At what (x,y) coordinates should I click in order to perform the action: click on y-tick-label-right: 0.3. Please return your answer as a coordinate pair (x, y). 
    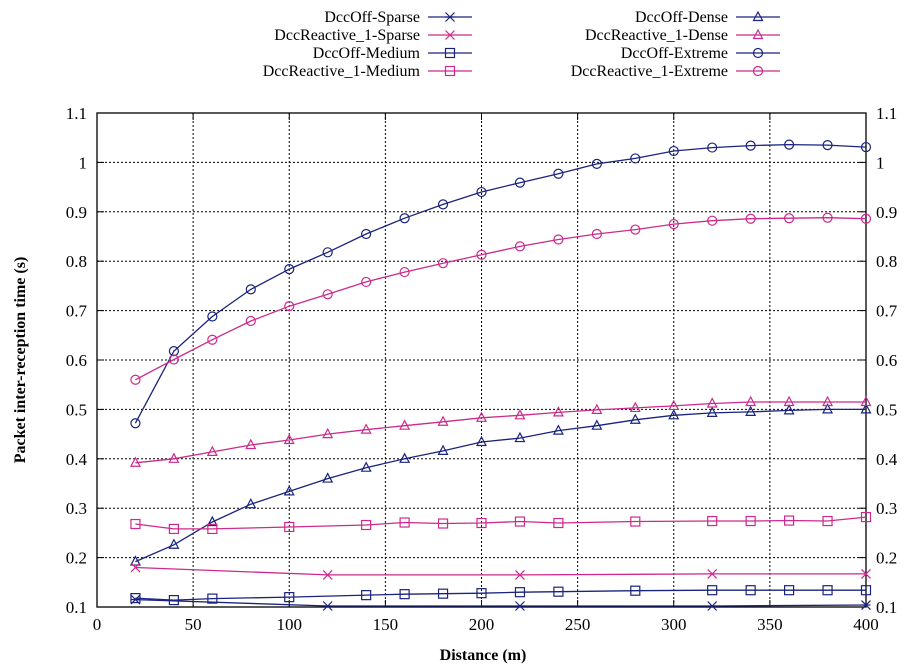
    Looking at the image, I should click on (886, 508).